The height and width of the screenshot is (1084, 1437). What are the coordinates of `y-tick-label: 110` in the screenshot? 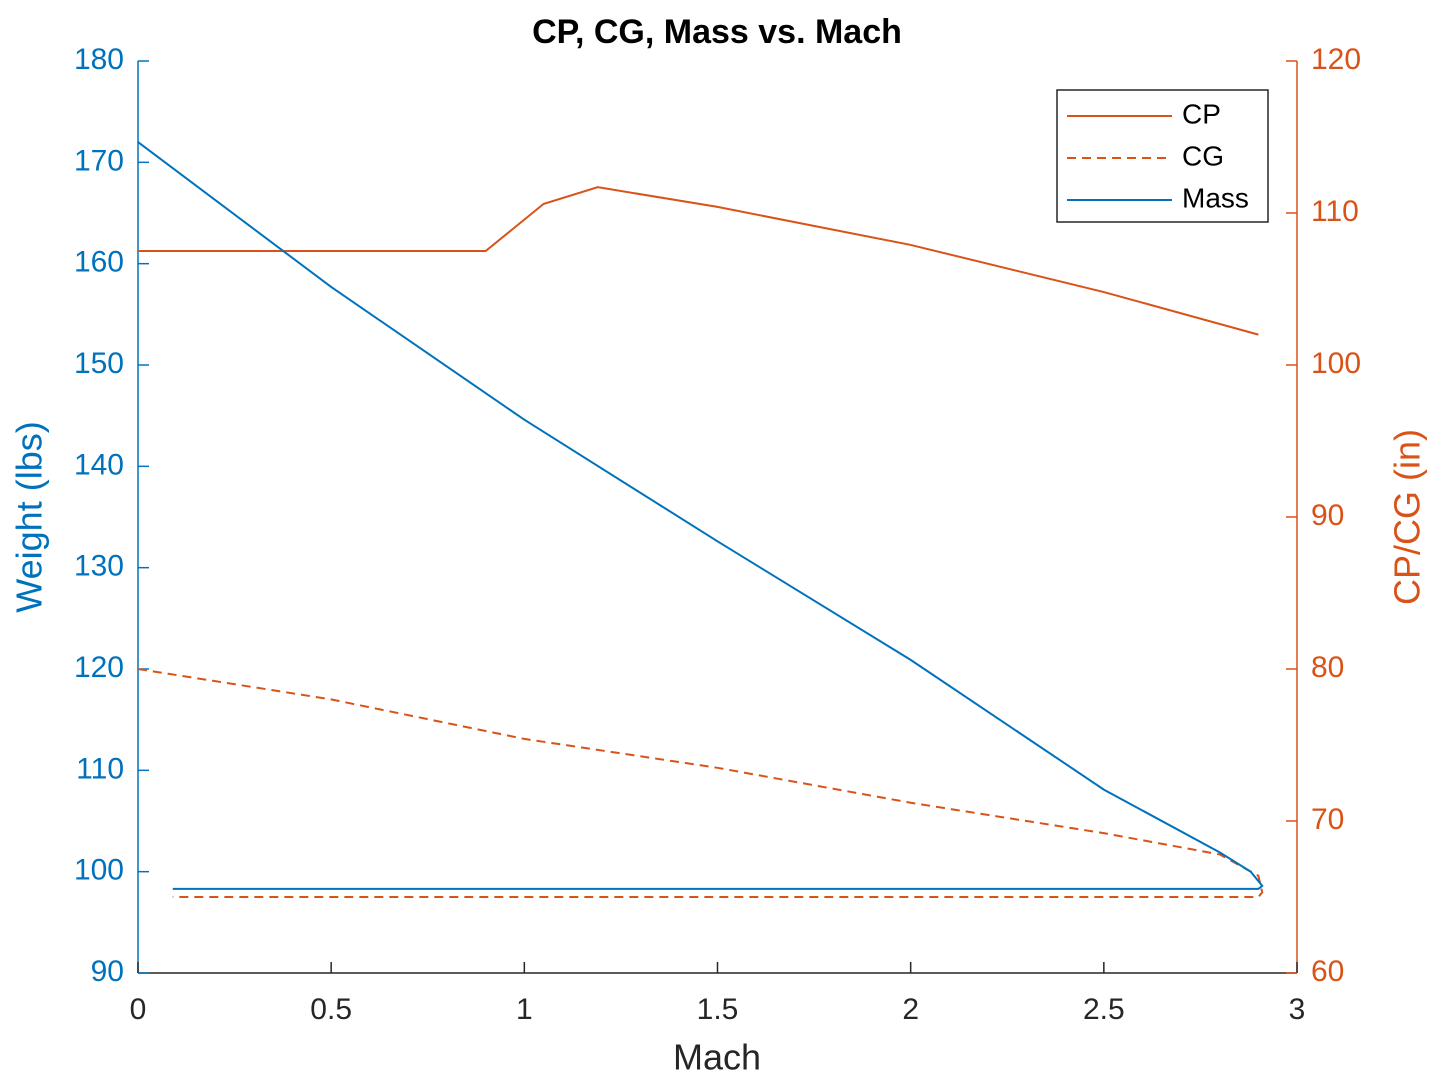 It's located at (100, 768).